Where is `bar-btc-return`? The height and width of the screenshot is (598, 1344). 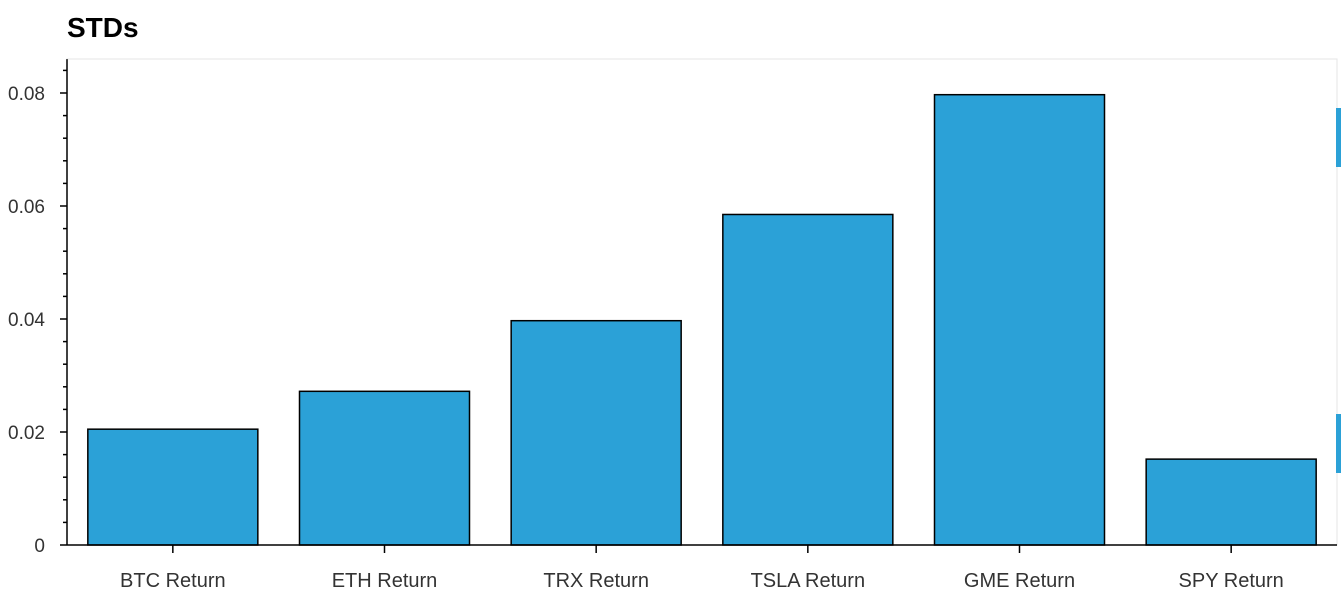
bar-btc-return is located at coordinates (173, 487).